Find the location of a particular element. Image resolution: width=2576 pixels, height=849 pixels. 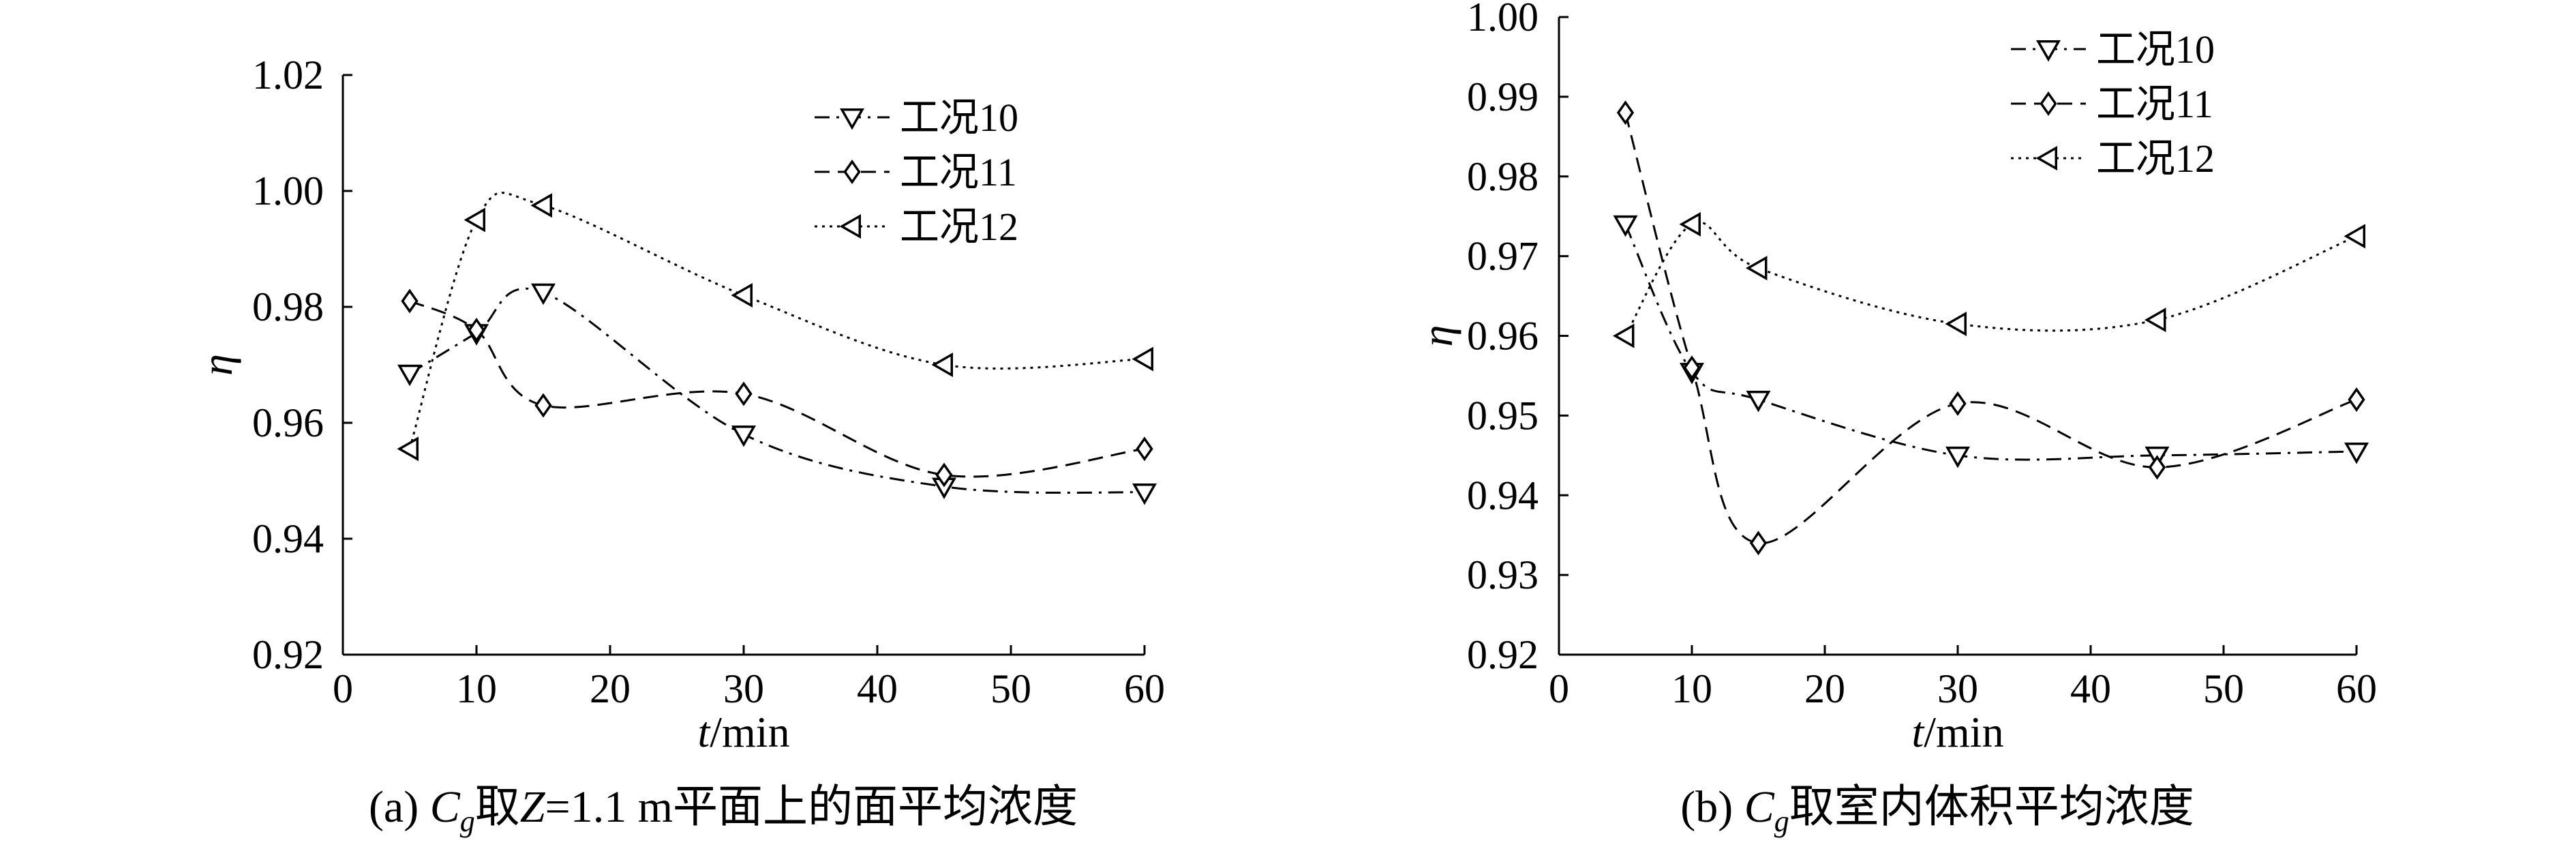

caption-mid: 取 is located at coordinates (498, 807).